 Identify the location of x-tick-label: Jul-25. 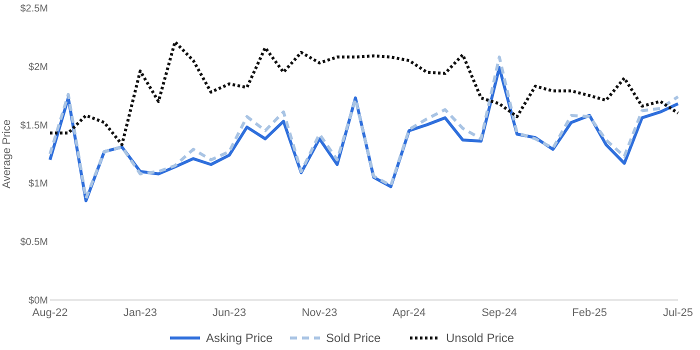
(678, 313).